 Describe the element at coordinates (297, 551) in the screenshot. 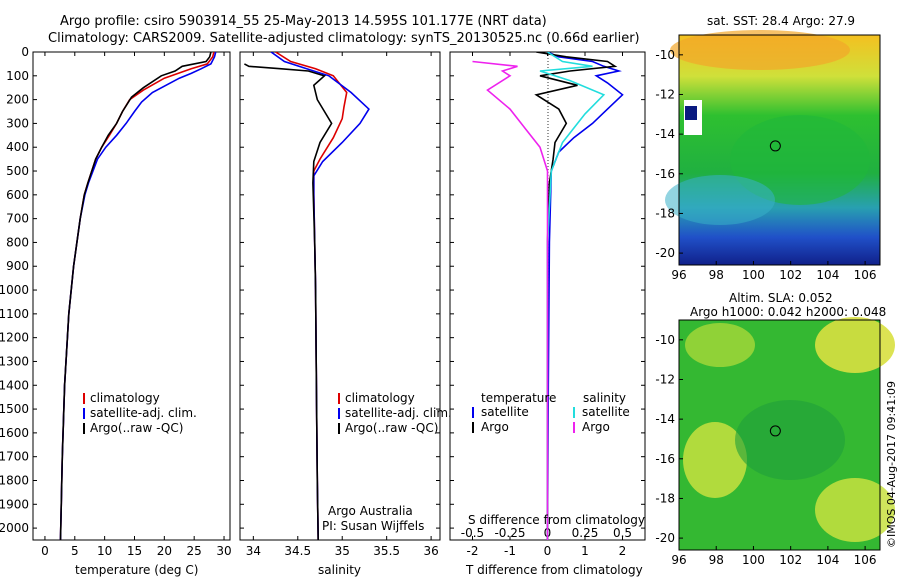

I see `x-tick-label: 34.5` at that location.